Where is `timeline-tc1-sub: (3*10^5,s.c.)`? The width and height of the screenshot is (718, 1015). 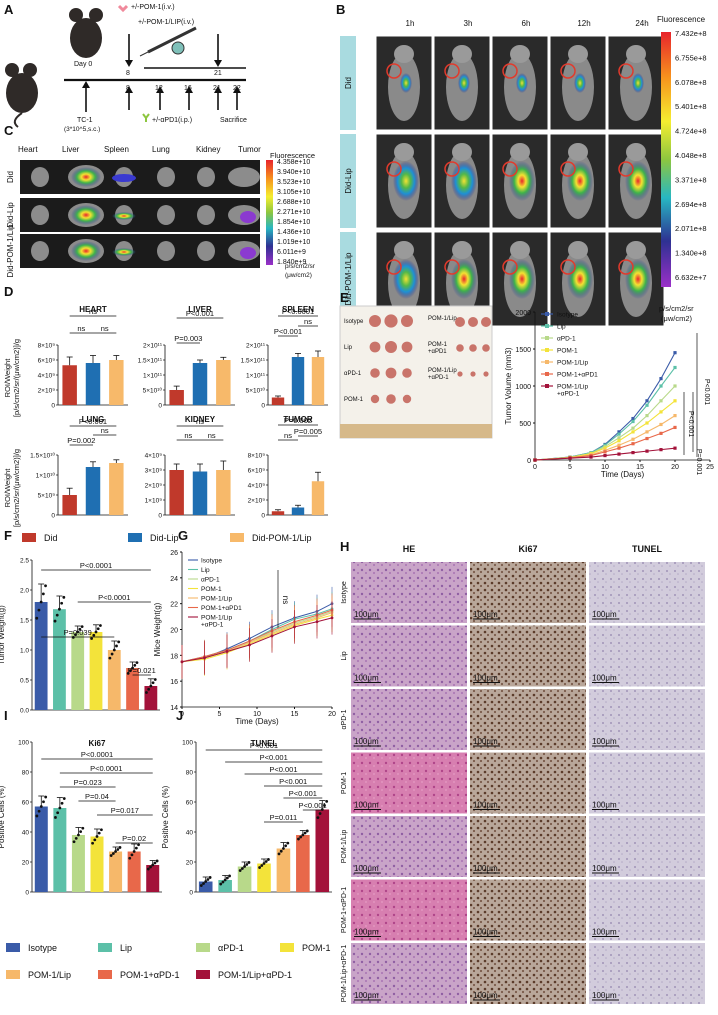 timeline-tc1-sub: (3*10^5,s.c.) is located at coordinates (82, 129).